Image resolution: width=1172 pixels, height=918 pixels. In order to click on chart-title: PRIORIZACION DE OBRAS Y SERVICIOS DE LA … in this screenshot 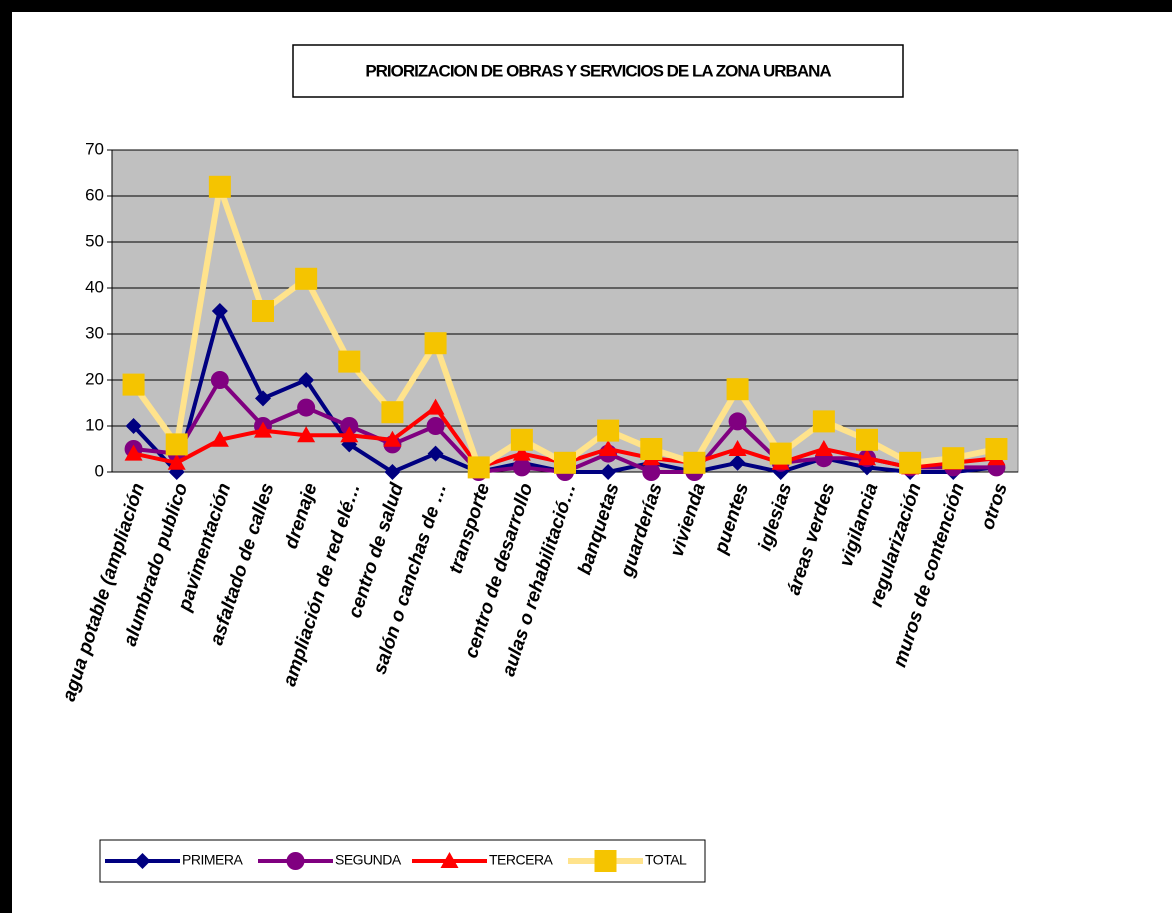, I will do `click(598, 70)`.